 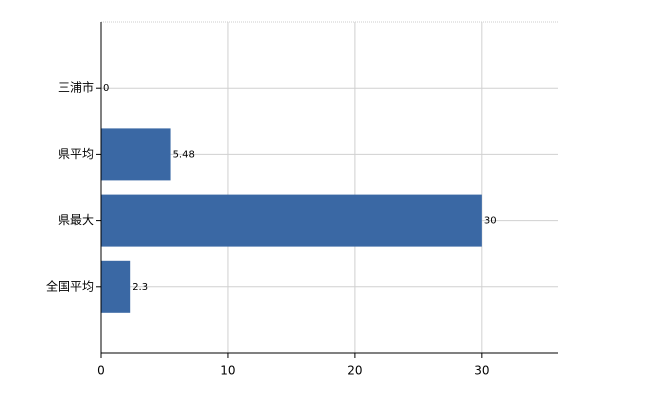 What do you see at coordinates (106, 88) in the screenshot?
I see `value-label: 0` at bounding box center [106, 88].